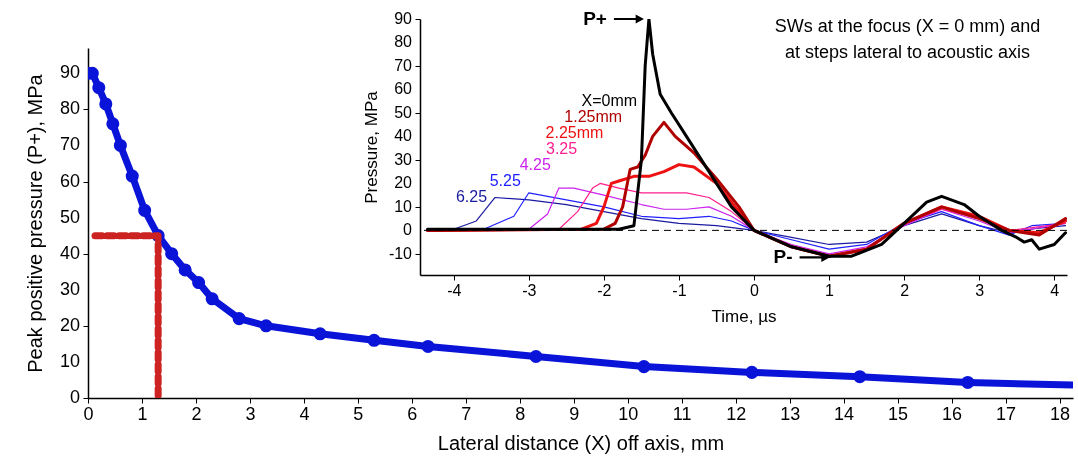 The width and height of the screenshot is (1078, 473). What do you see at coordinates (1060, 413) in the screenshot?
I see `x-tick-label: 18` at bounding box center [1060, 413].